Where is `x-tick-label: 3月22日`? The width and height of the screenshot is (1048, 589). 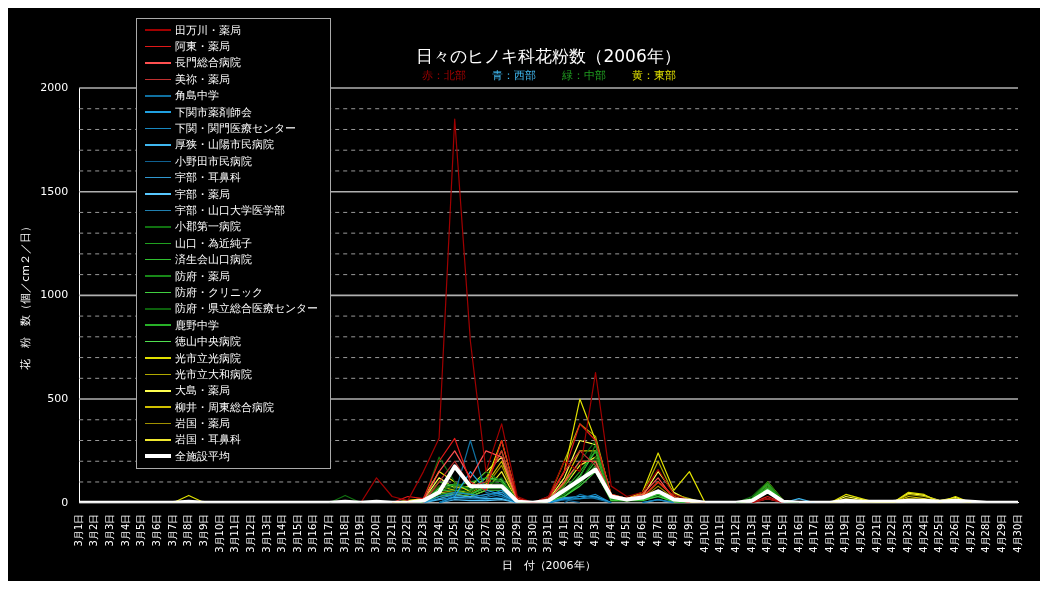 x-tick-label: 3月22日 is located at coordinates (407, 533).